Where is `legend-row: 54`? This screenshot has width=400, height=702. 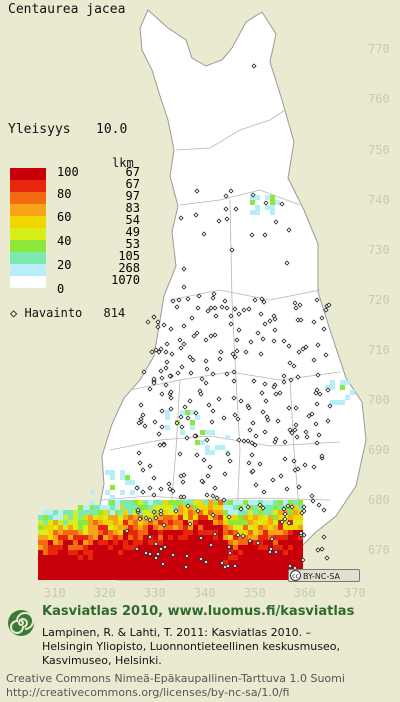 legend-row: 54 is located at coordinates (75, 220).